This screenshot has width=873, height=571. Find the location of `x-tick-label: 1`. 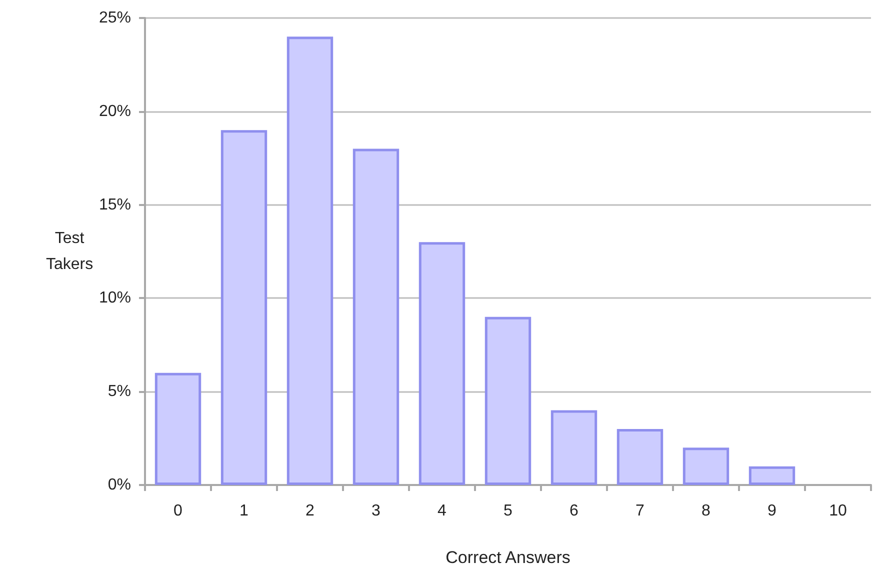

x-tick-label: 1 is located at coordinates (244, 511).